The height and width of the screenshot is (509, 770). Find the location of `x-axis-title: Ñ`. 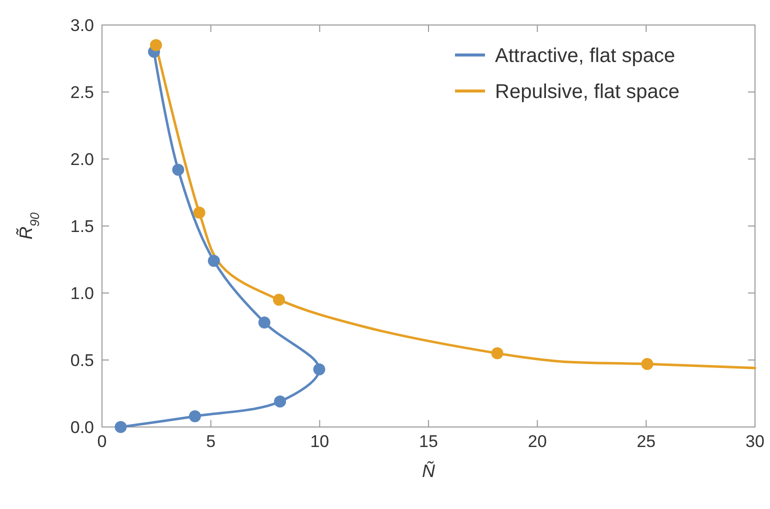

x-axis-title: Ñ is located at coordinates (429, 471).